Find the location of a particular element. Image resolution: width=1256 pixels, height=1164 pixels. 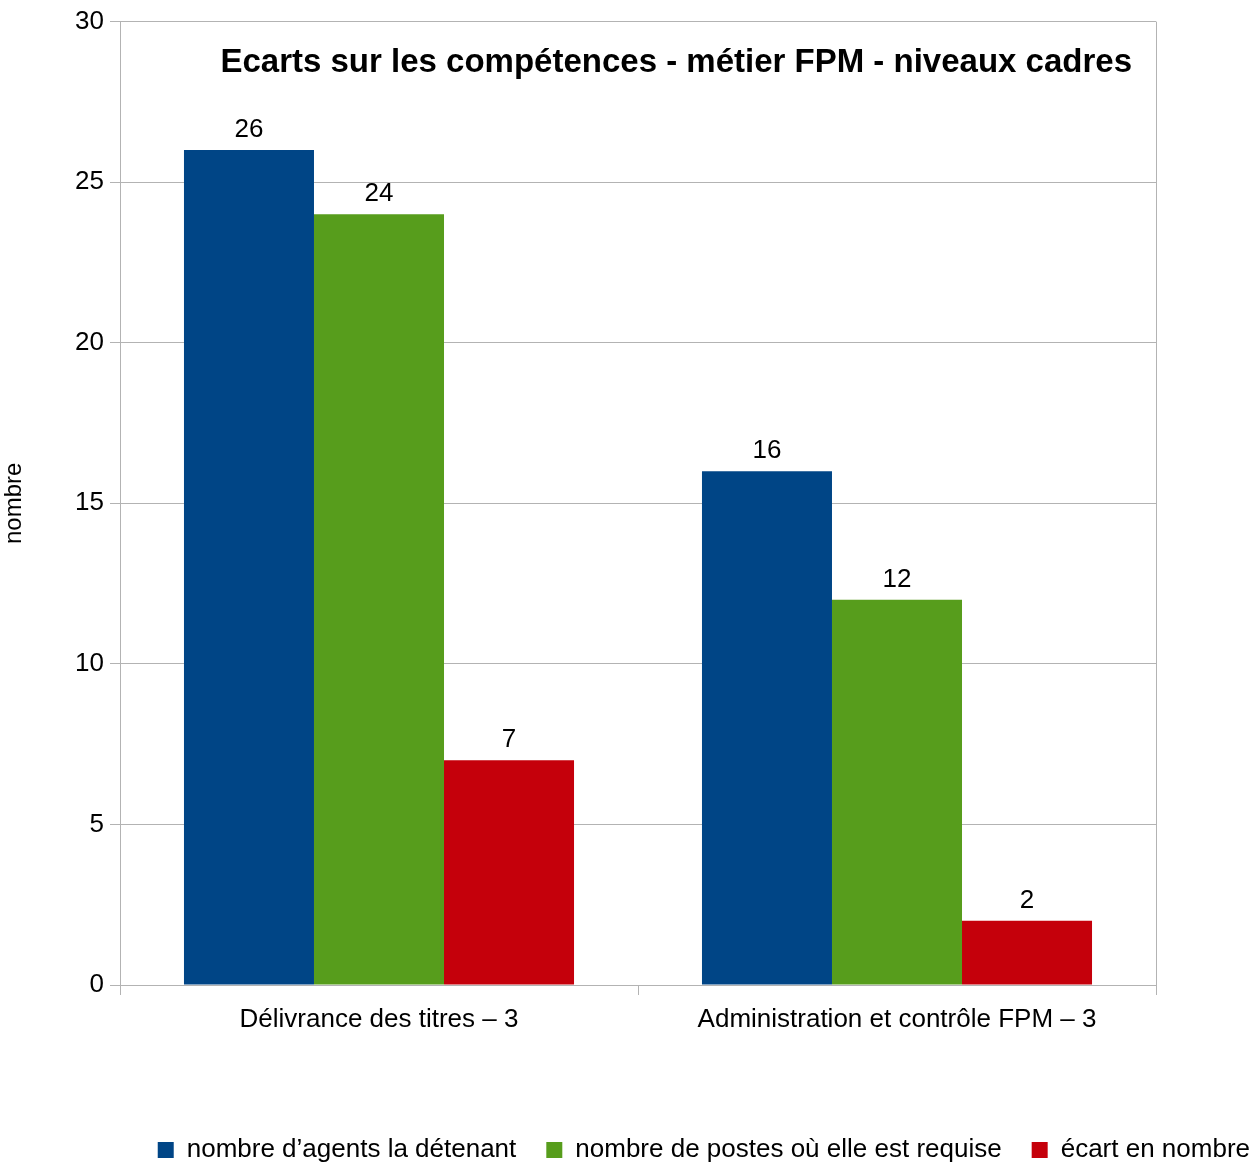

x-tick-label: Administration et contrôle FPM – 3 is located at coordinates (897, 1017).